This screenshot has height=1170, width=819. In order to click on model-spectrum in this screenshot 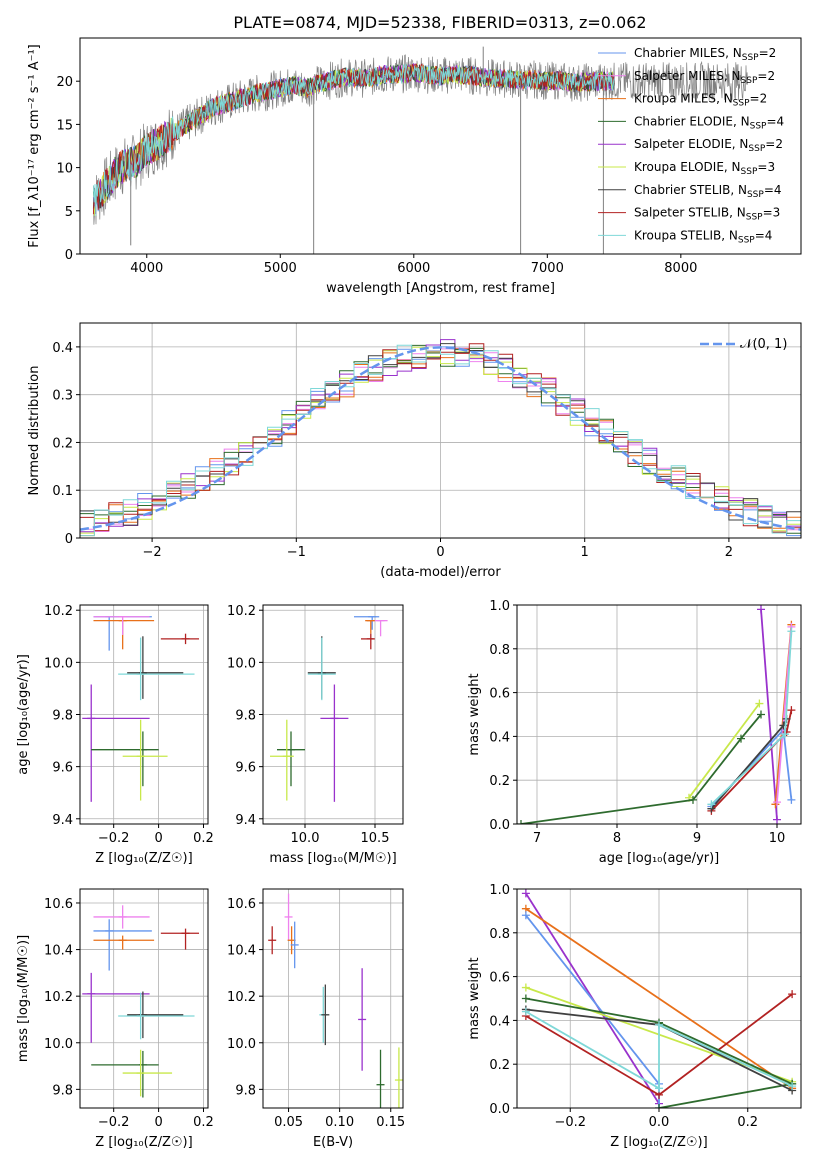, I will do `click(353, 139)`.